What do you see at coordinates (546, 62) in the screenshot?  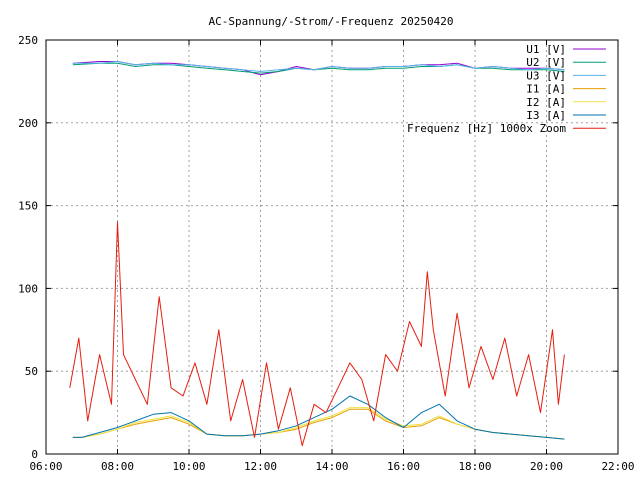 I see `legend-label: U2 [V]` at bounding box center [546, 62].